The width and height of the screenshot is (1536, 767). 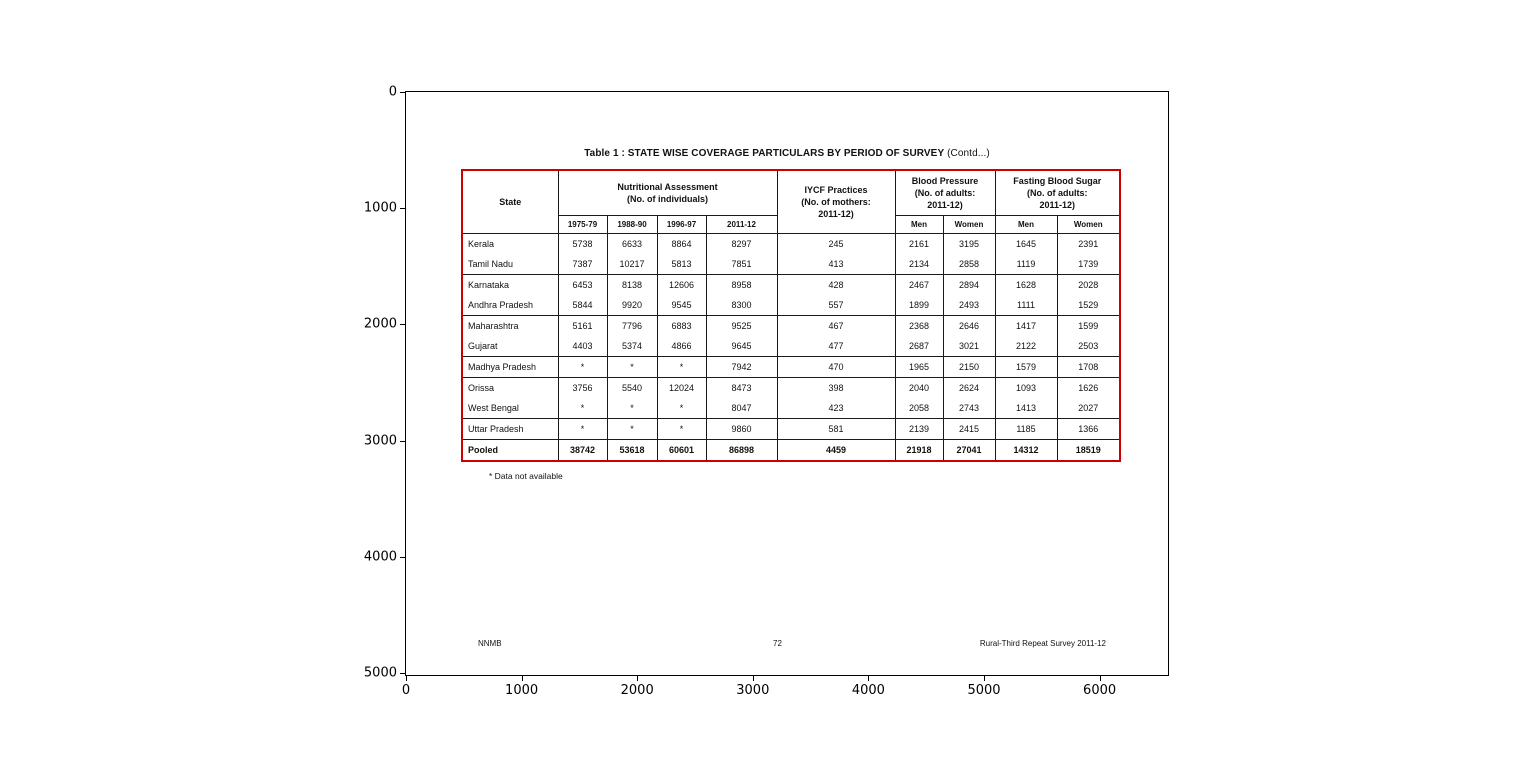 What do you see at coordinates (510, 387) in the screenshot?
I see `state-name-cell: Orissa` at bounding box center [510, 387].